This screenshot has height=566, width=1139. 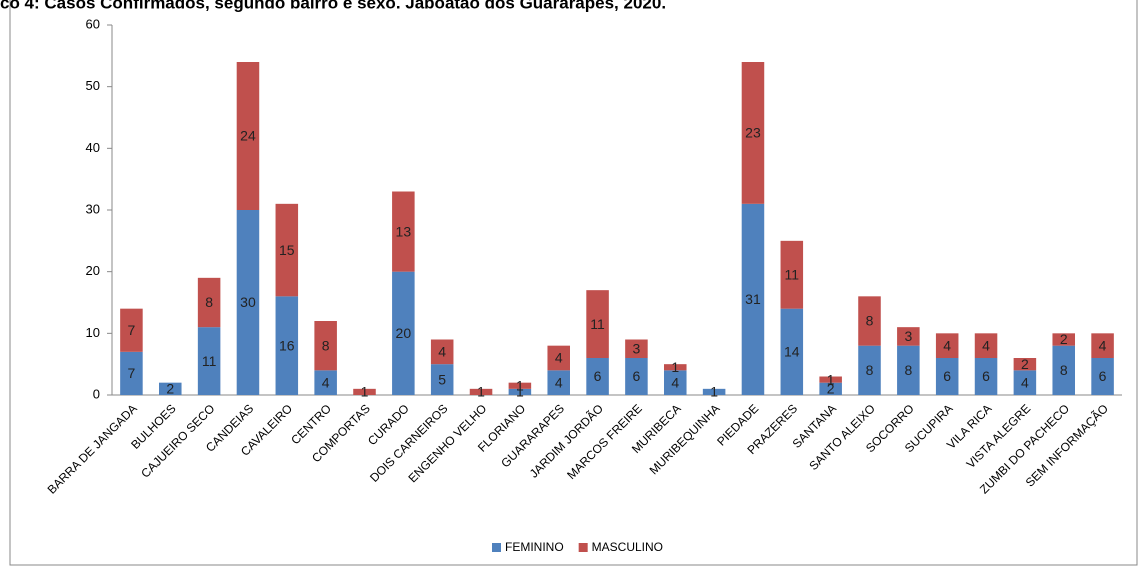 I want to click on y-tick-label: 10, so click(x=93, y=332).